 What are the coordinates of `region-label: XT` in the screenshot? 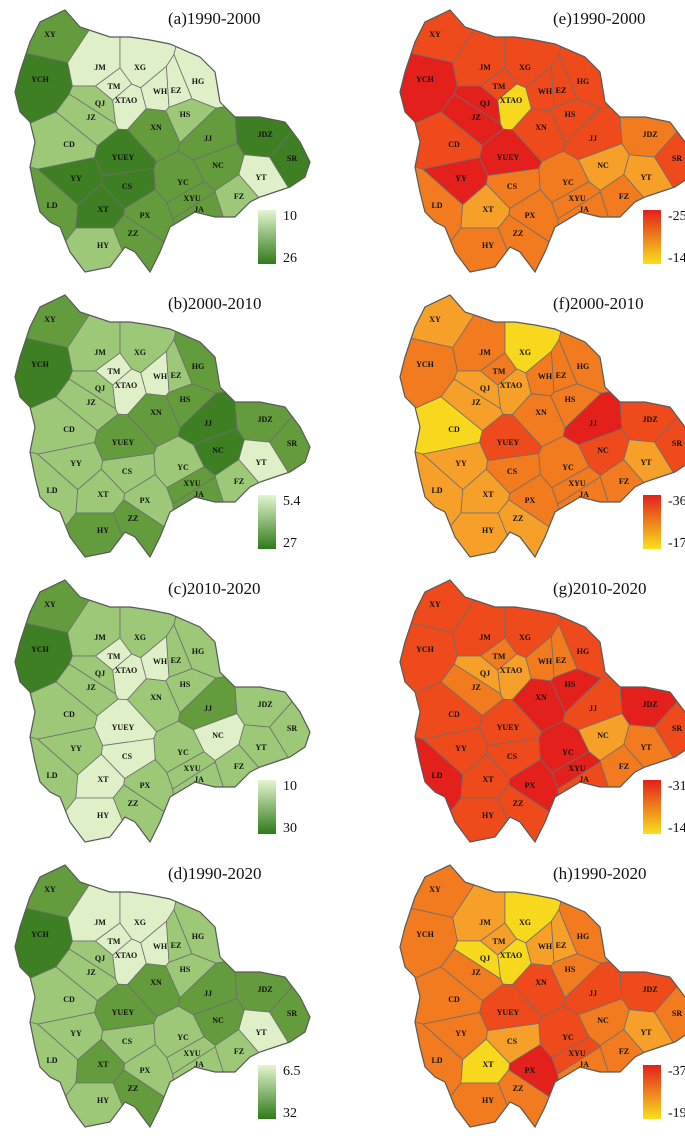 It's located at (103, 494).